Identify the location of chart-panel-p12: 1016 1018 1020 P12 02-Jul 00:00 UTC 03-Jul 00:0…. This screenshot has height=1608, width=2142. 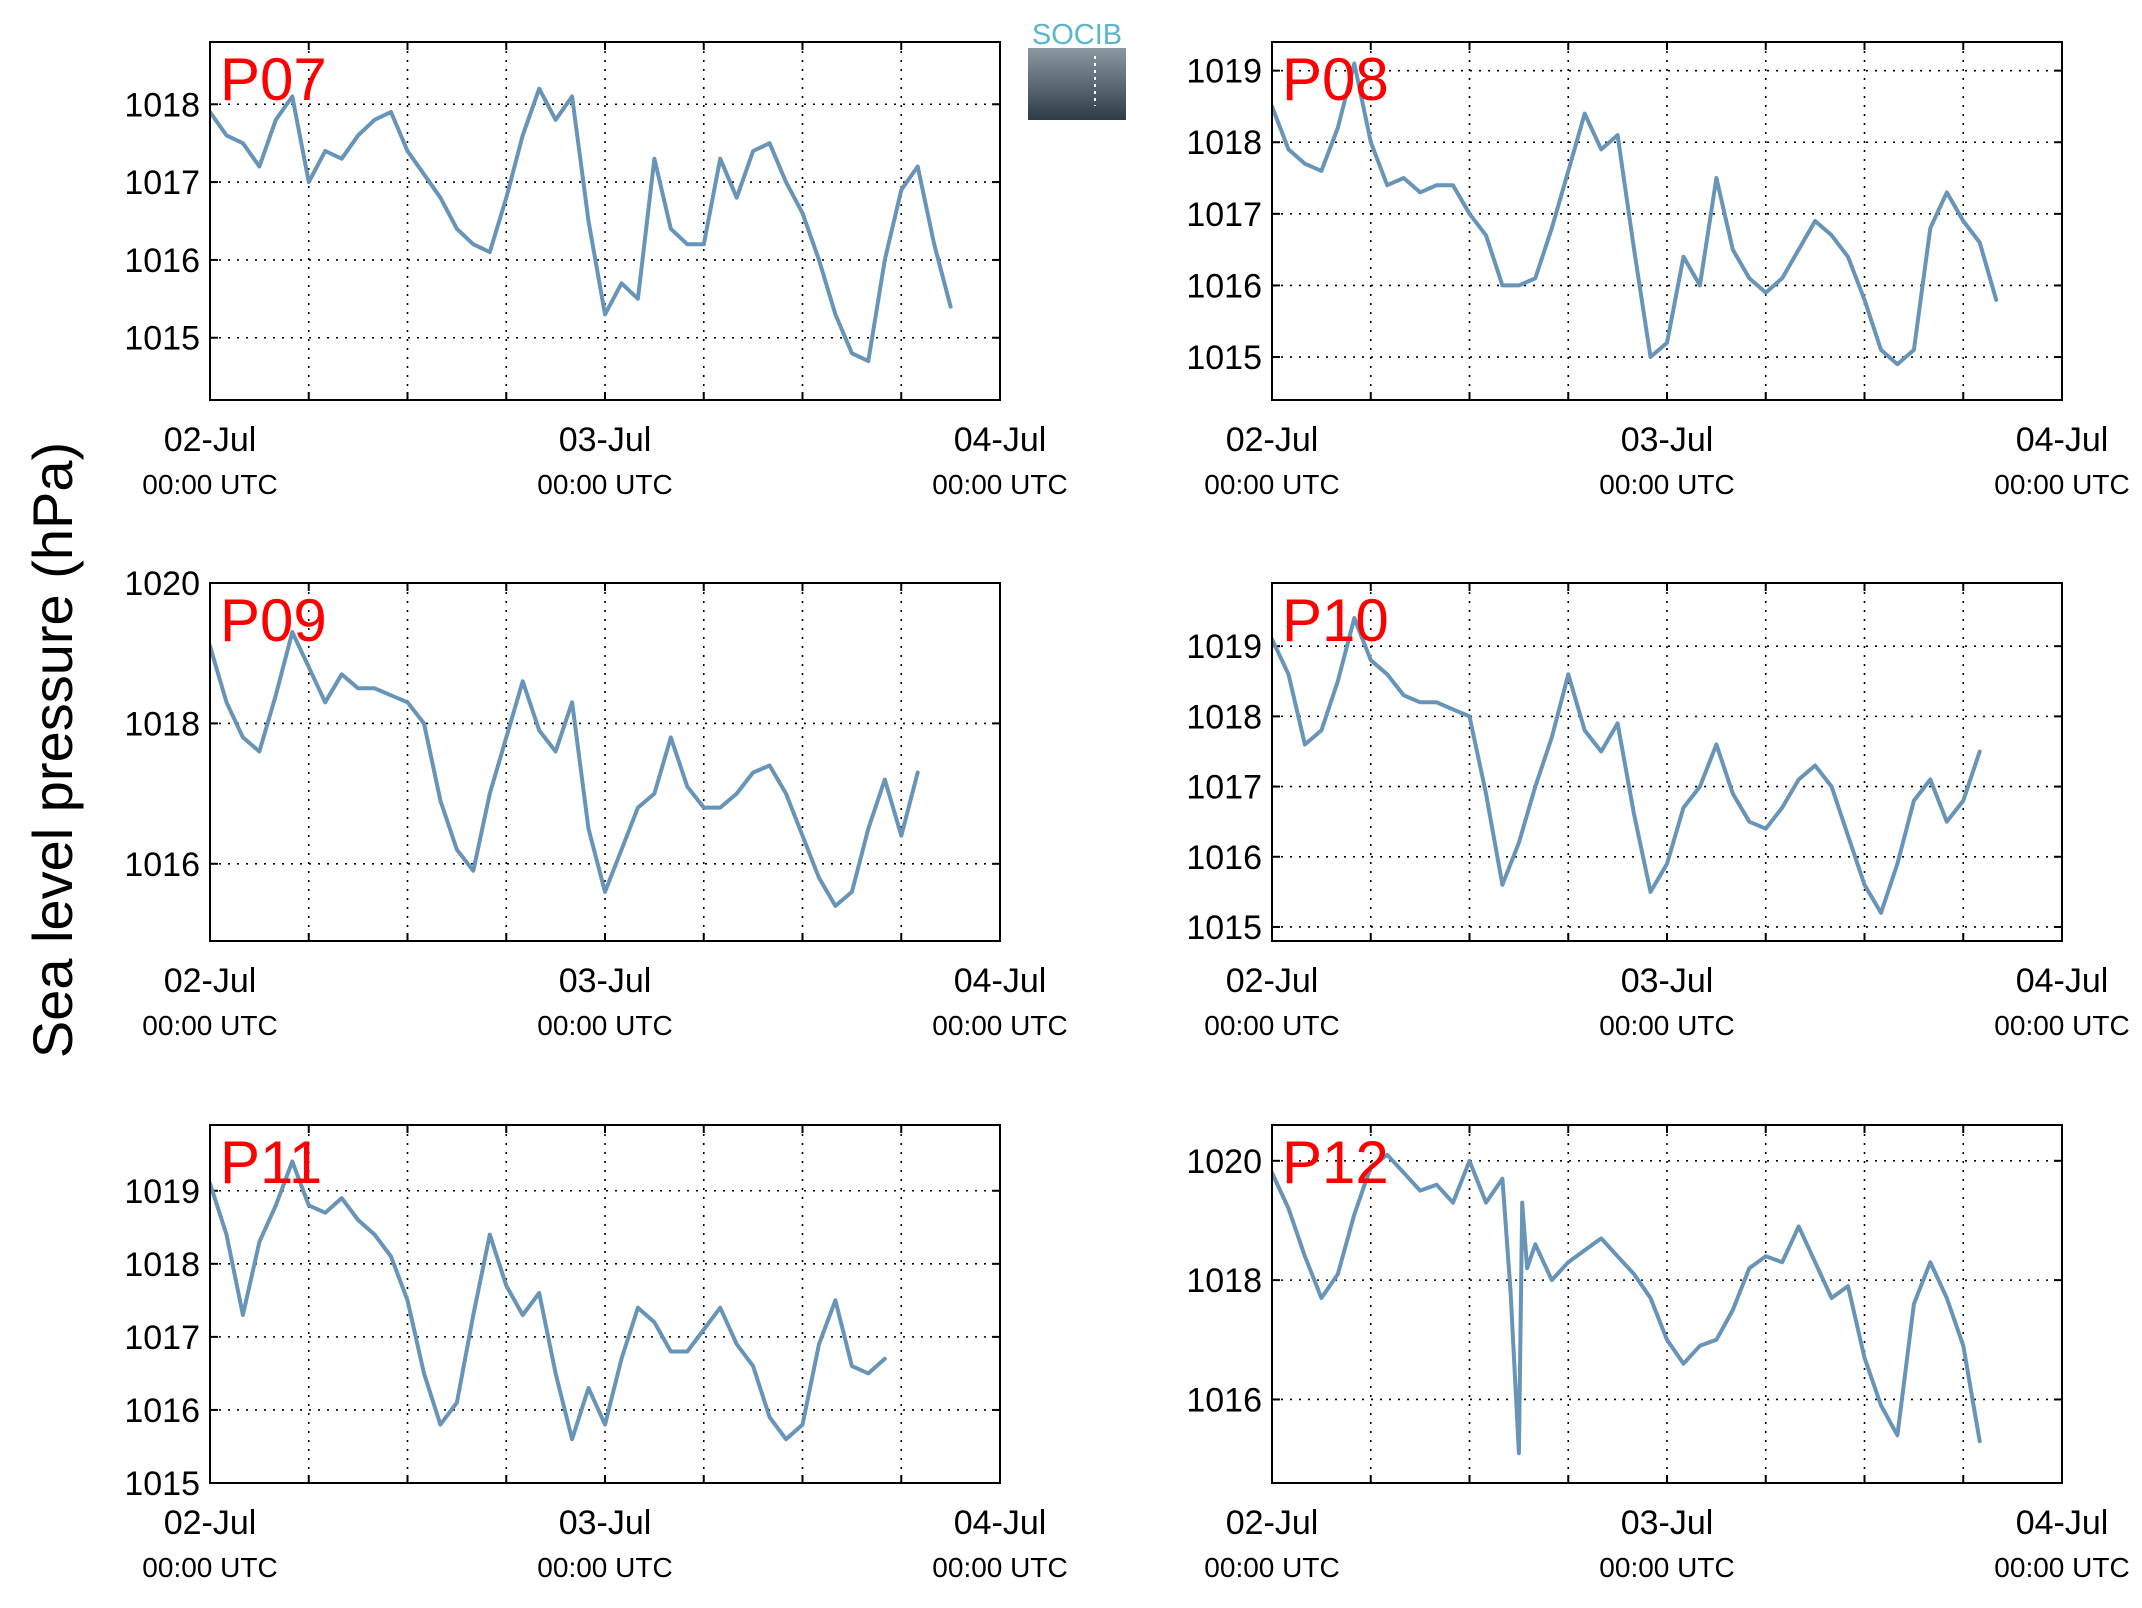
(1658, 1353).